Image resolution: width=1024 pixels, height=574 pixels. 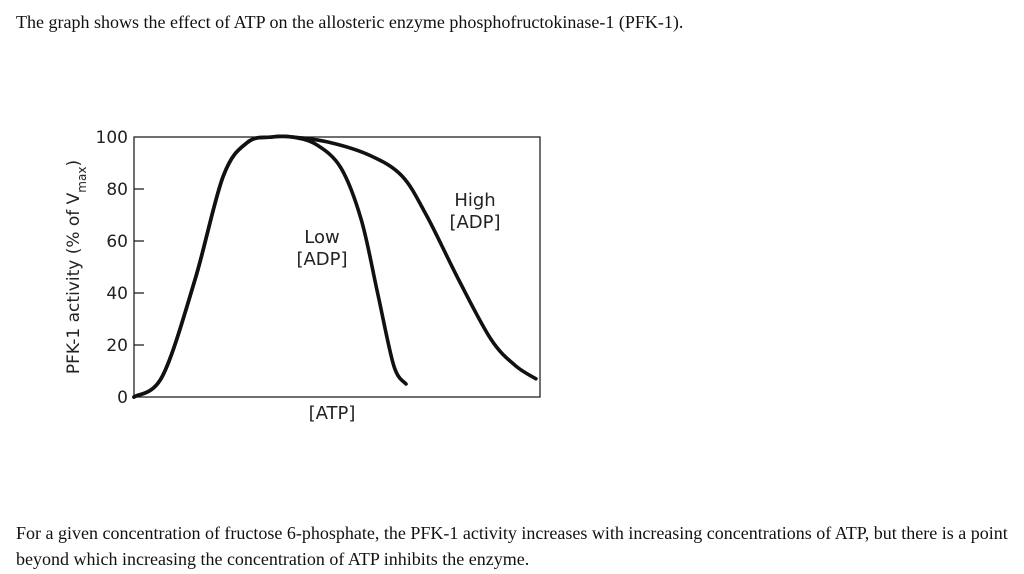 What do you see at coordinates (76, 267) in the screenshot?
I see `y-axis-label: PFK-1 activity (% of Vmax)` at bounding box center [76, 267].